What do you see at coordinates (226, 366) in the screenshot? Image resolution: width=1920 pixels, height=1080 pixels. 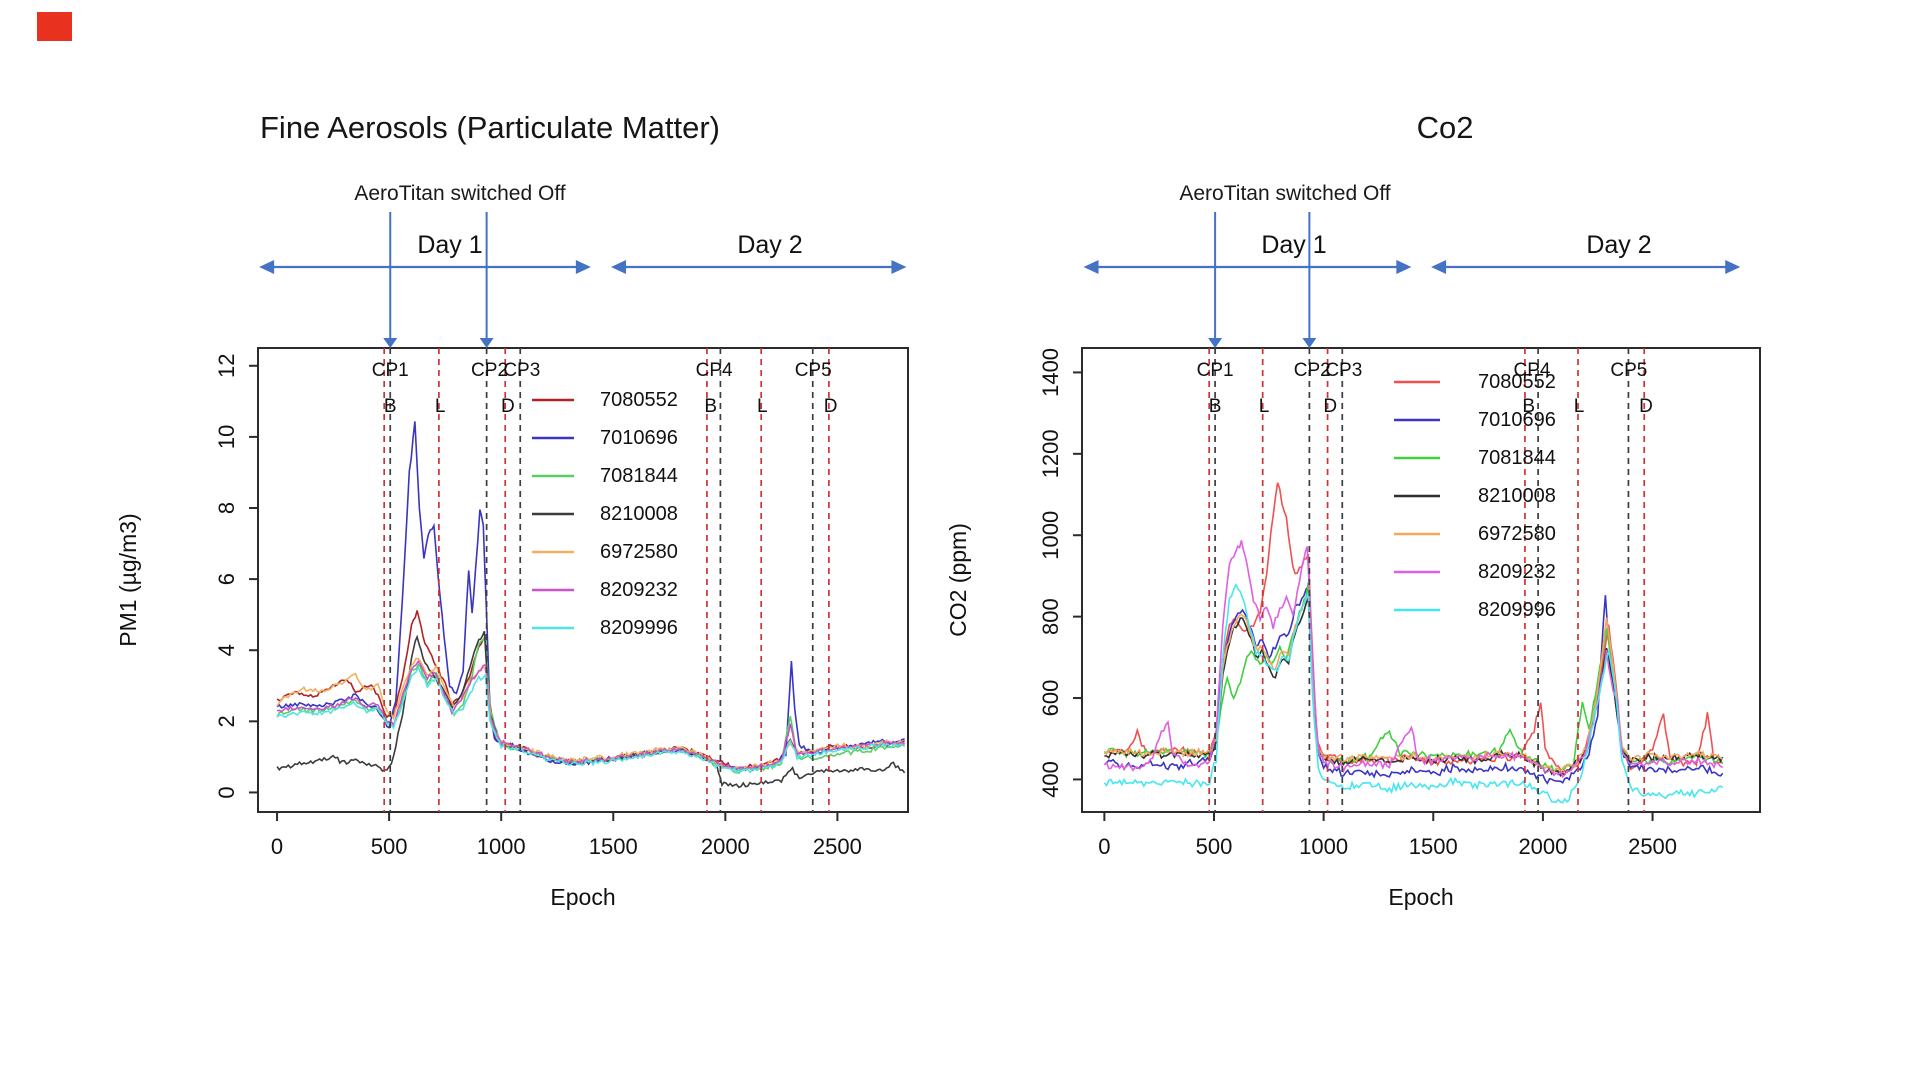 I see `y-tick-label: 12` at bounding box center [226, 366].